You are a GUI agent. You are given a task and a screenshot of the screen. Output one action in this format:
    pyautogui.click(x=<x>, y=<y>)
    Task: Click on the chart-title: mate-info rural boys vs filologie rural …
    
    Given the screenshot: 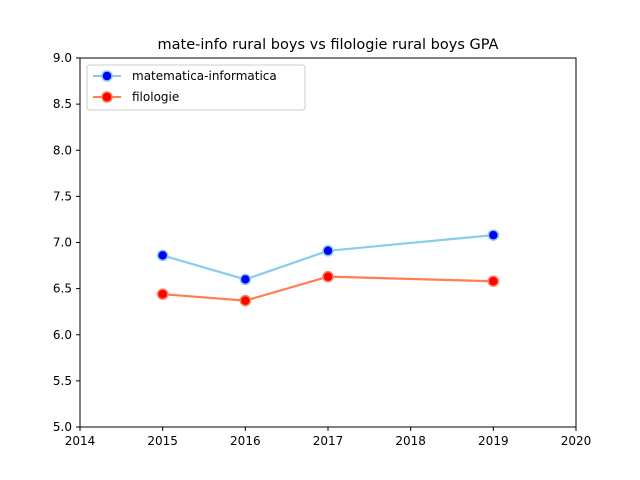 What is the action you would take?
    pyautogui.click(x=328, y=45)
    